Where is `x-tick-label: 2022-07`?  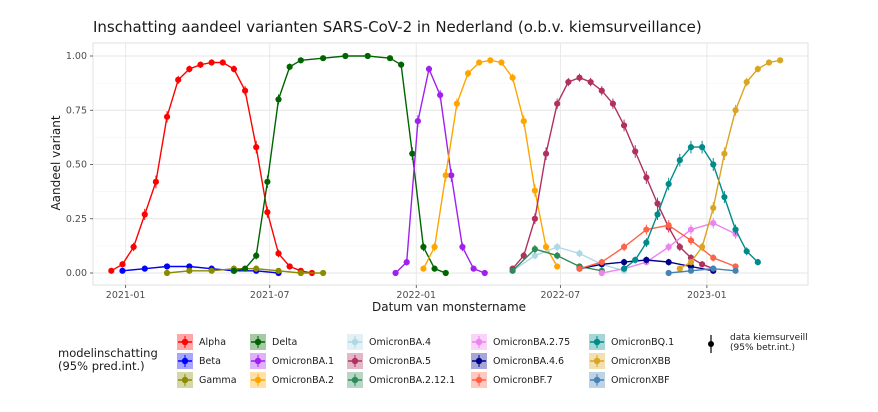
x-tick-label: 2022-07 is located at coordinates (561, 295).